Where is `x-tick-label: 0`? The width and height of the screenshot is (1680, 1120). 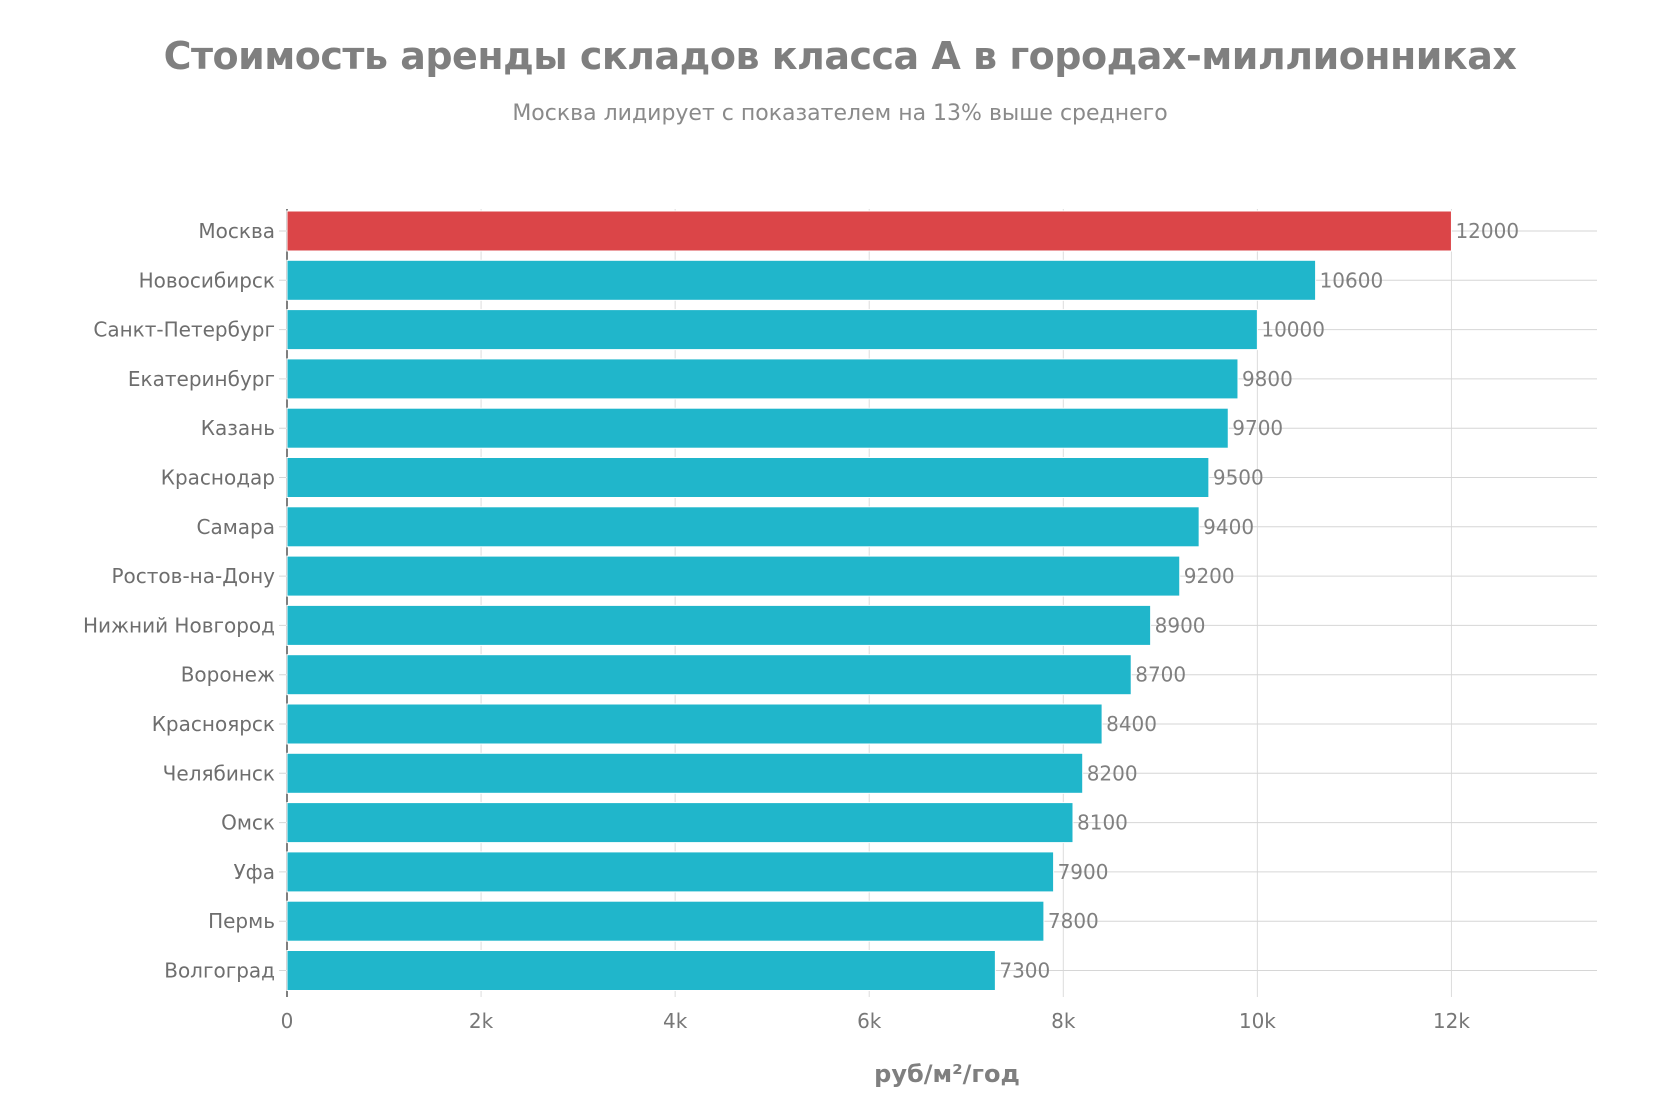
x-tick-label: 0 is located at coordinates (287, 1021).